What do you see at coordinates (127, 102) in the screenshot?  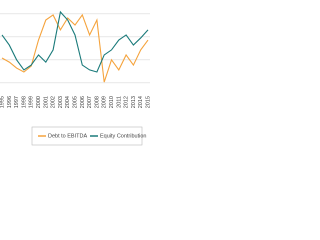 I see `x-tick-label: 2012` at bounding box center [127, 102].